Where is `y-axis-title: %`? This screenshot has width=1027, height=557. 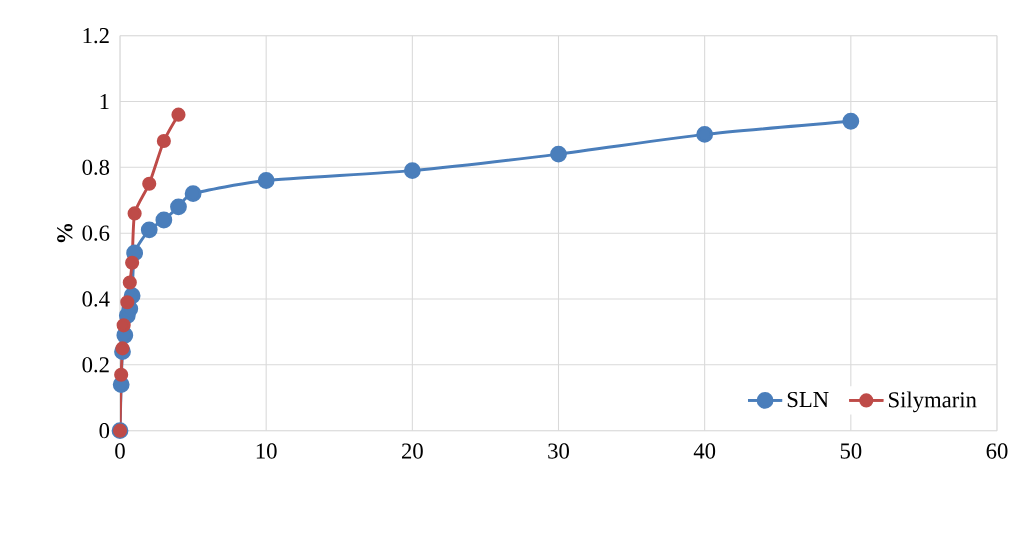 y-axis-title: % is located at coordinates (65, 233).